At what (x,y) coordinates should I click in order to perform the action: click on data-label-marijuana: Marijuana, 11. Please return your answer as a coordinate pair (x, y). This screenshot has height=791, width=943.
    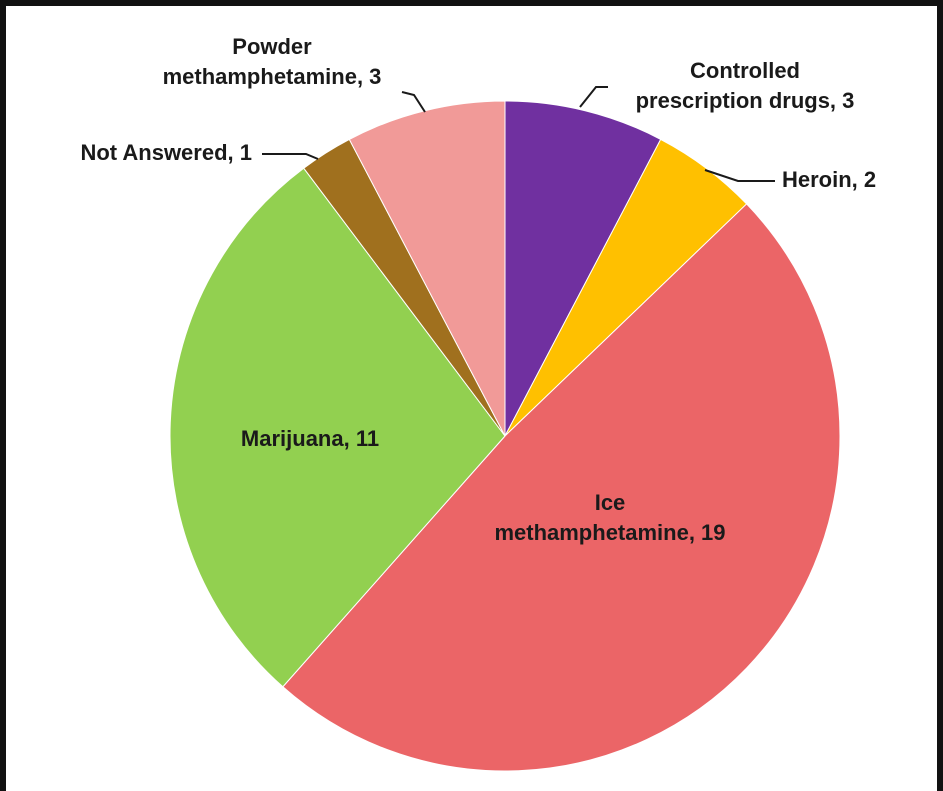
    Looking at the image, I should click on (310, 438).